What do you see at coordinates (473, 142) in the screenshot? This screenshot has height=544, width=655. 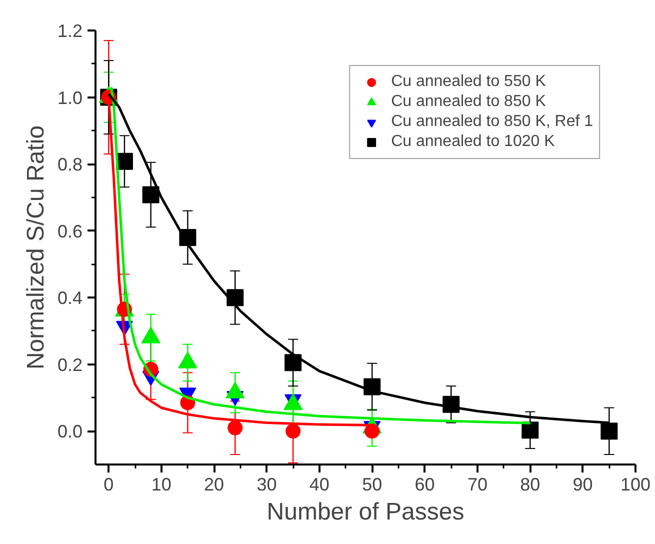 I see `legend-label: Cu annealed to 1020 K` at bounding box center [473, 142].